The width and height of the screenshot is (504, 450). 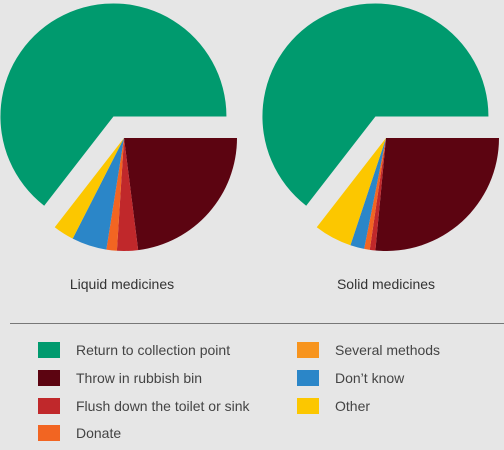 What do you see at coordinates (308, 378) in the screenshot?
I see `legend-swatch-dont-know` at bounding box center [308, 378].